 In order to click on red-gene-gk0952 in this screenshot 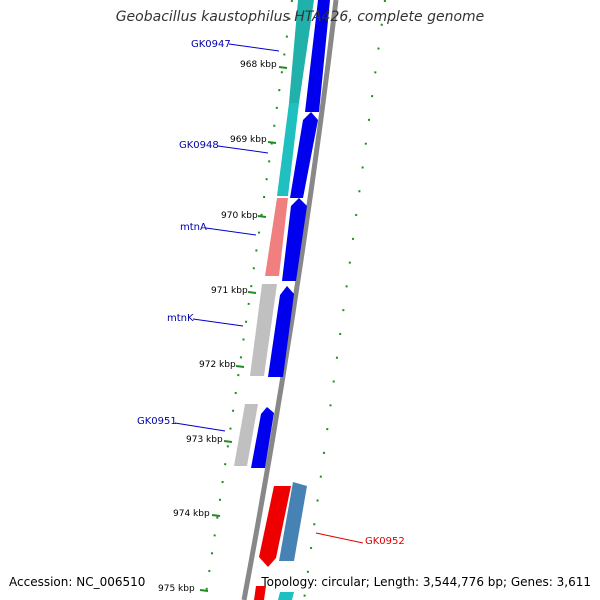, I will do `click(275, 526)`.